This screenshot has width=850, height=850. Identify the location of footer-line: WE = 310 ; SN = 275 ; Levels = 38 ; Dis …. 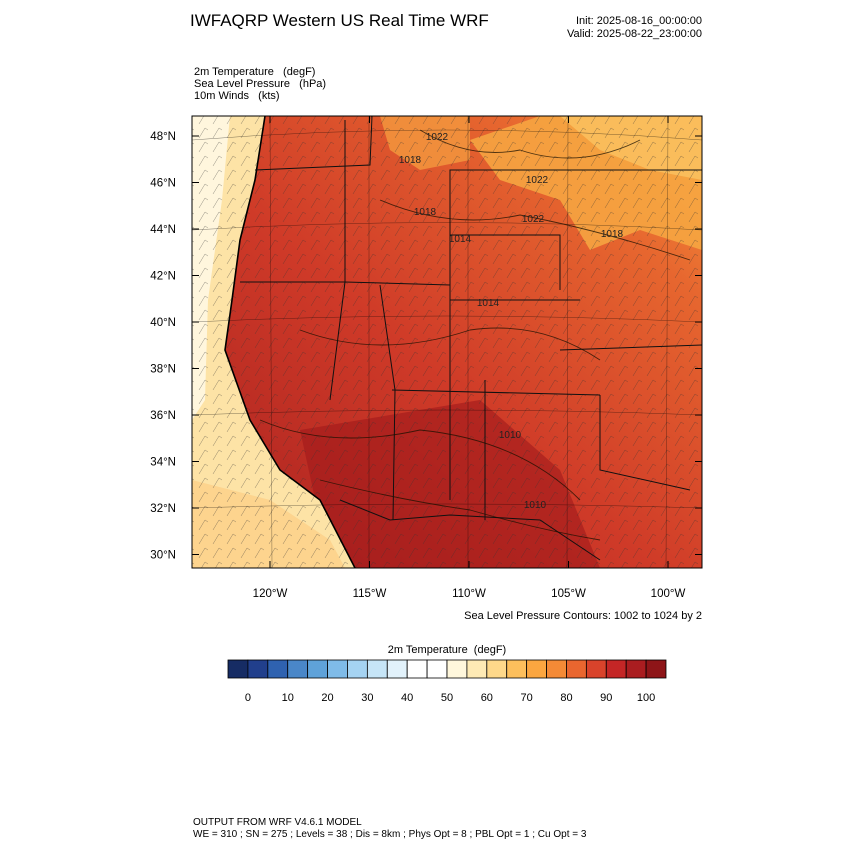
(390, 834).